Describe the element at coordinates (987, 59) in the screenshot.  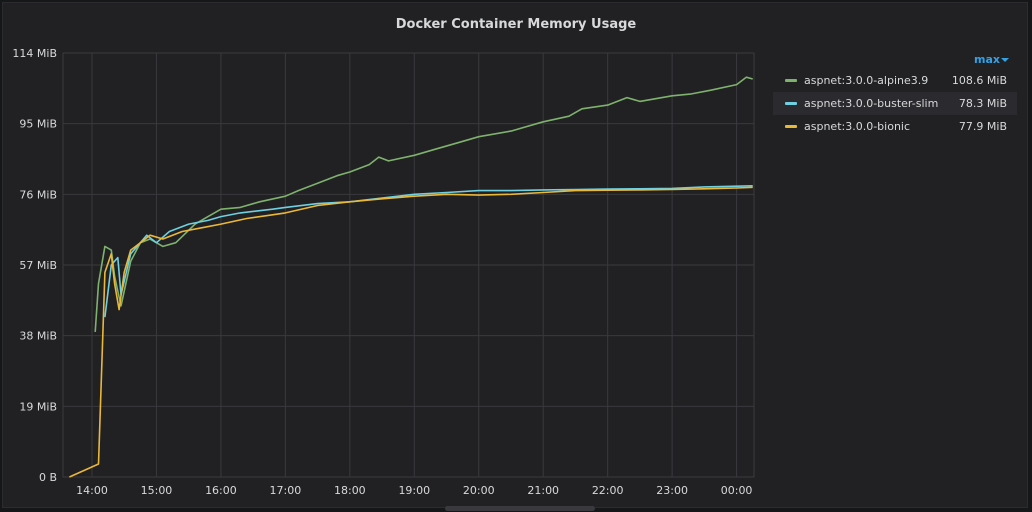
I see `legend-header-label: max` at that location.